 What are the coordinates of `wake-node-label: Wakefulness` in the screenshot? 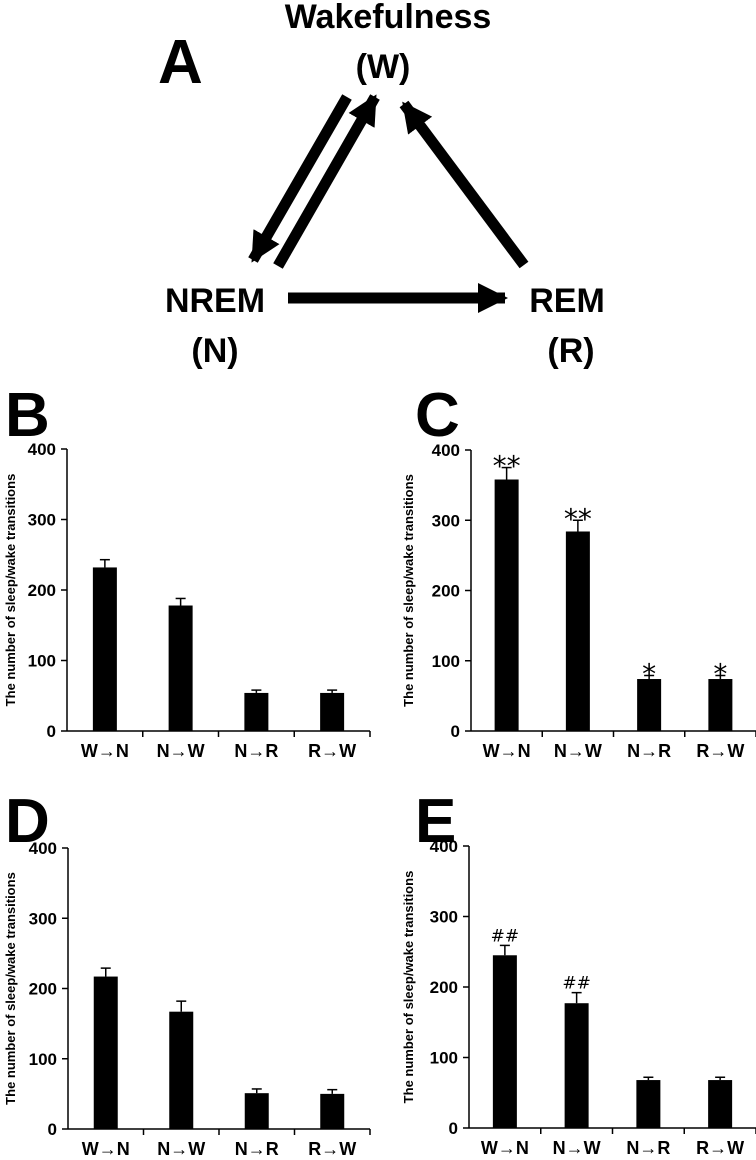 It's located at (388, 18).